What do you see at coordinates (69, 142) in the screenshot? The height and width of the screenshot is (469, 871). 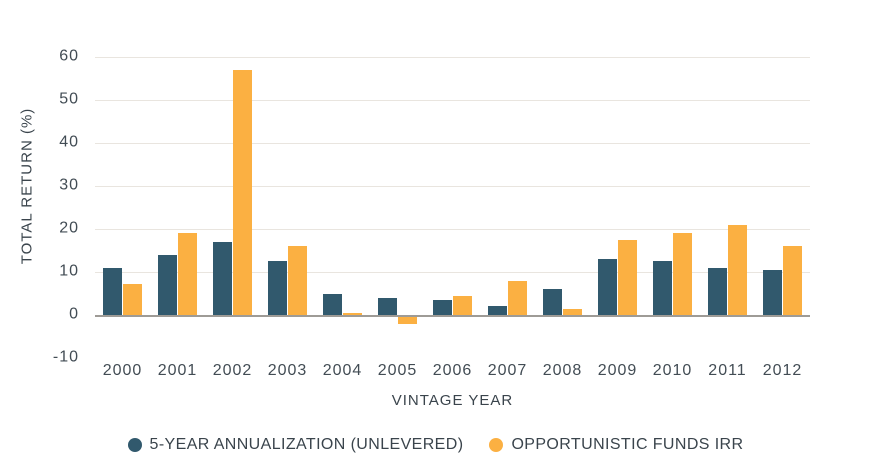 I see `y-tick-label-40: 40` at bounding box center [69, 142].